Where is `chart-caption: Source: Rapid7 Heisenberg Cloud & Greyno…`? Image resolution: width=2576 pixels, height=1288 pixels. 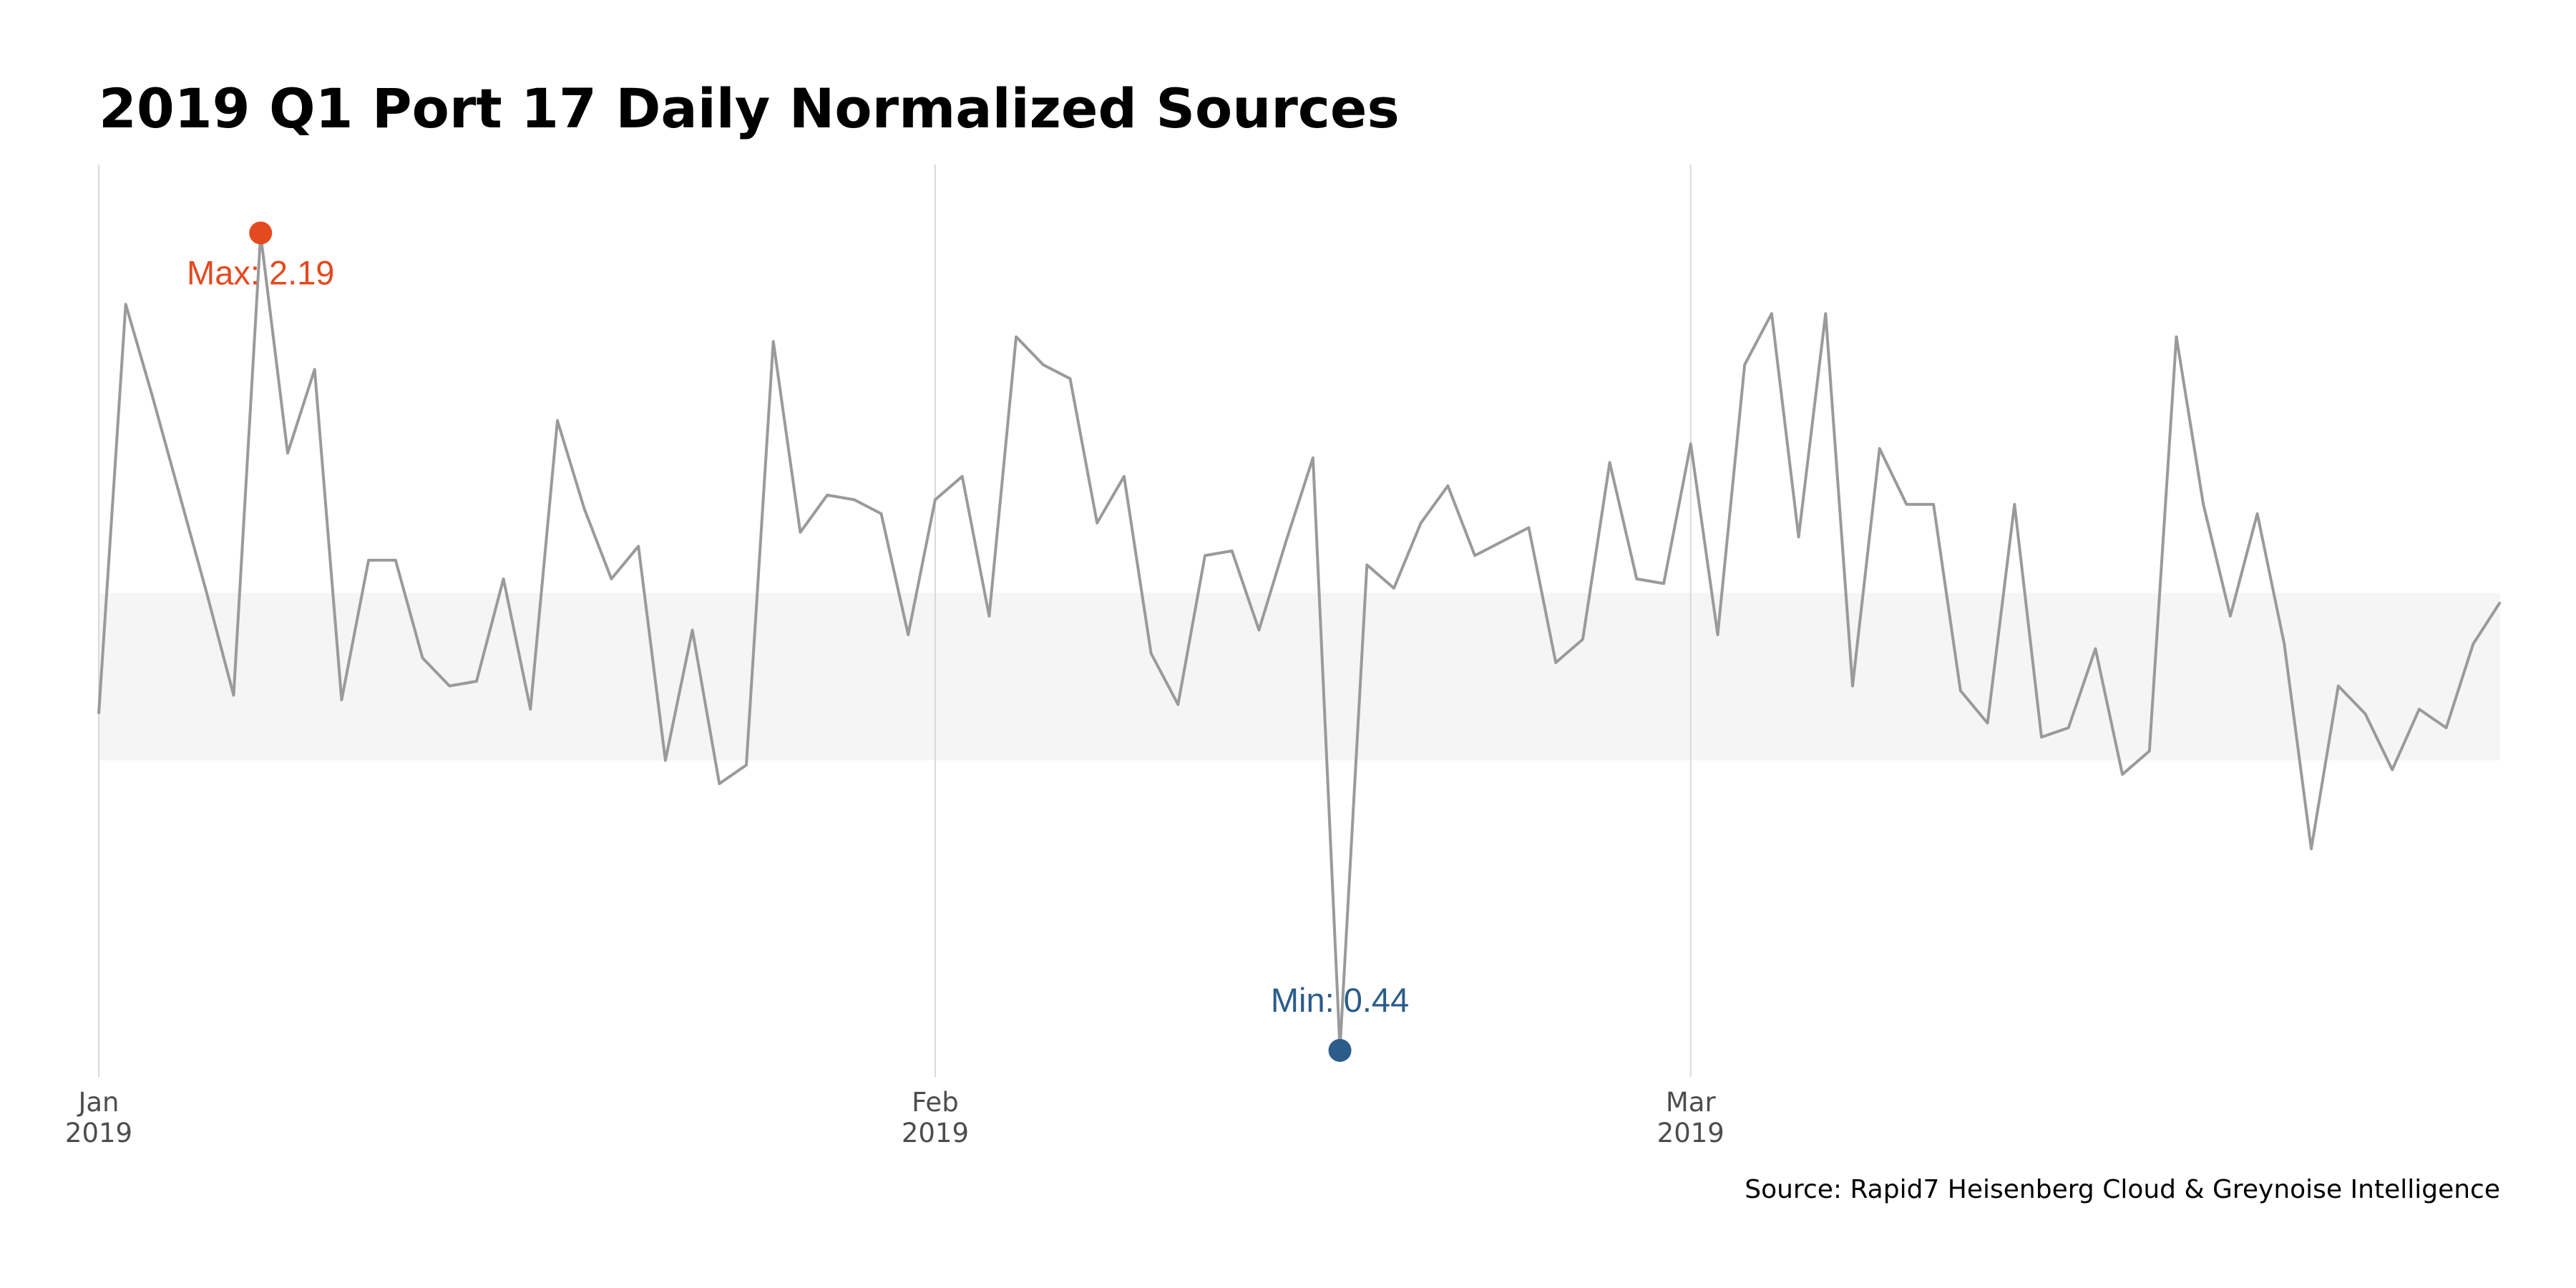 chart-caption: Source: Rapid7 Heisenberg Cloud & Greyno… is located at coordinates (2122, 1189).